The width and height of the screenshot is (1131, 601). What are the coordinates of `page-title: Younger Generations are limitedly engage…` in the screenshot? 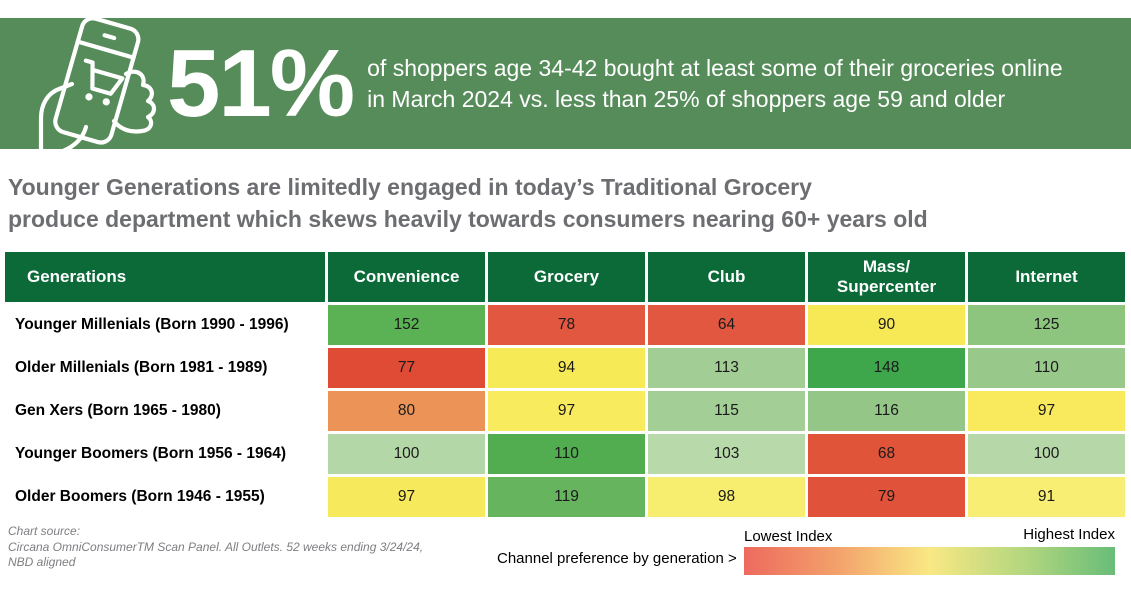 It's located at (468, 203).